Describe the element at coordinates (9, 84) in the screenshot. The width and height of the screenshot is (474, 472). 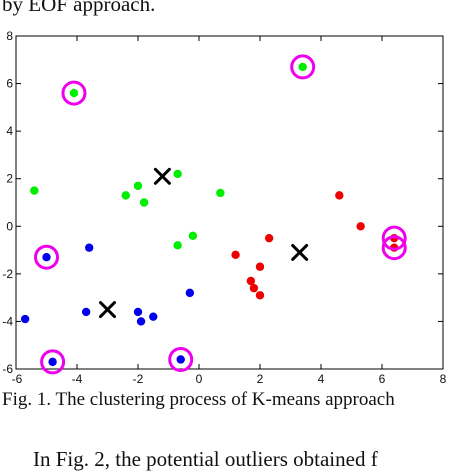
I see `y-tick-label: 6` at that location.